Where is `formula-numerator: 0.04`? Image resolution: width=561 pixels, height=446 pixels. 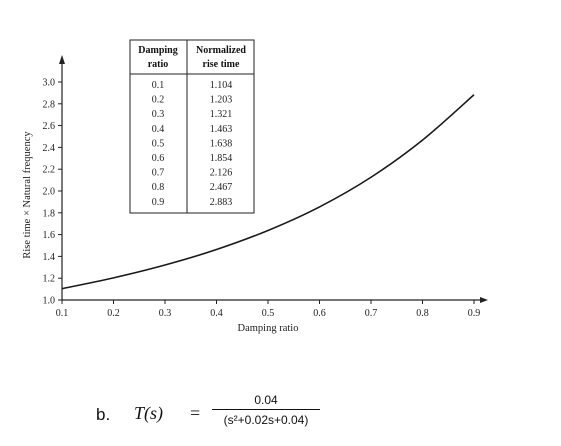
formula-numerator: 0.04 is located at coordinates (266, 400).